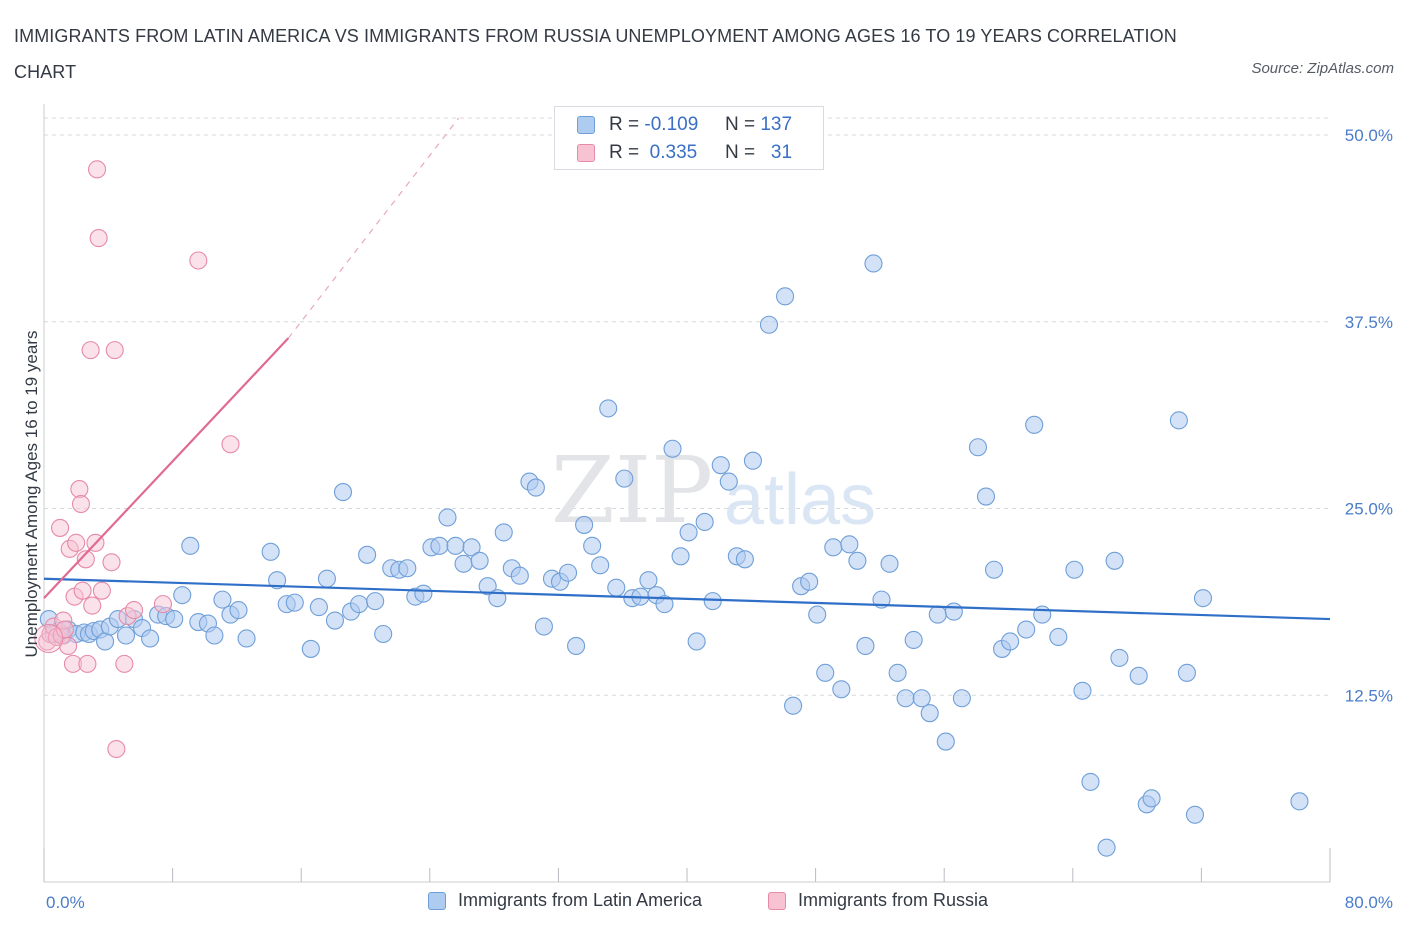  Describe the element at coordinates (166, 468) in the screenshot. I see `trend-line-russia` at that location.